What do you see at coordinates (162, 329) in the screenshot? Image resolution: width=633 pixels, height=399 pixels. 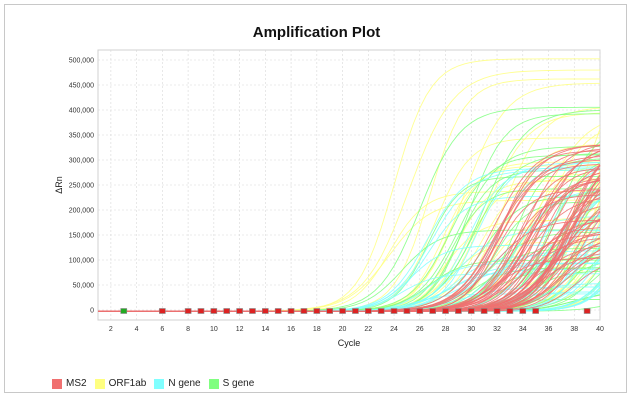 I see `x-tick-label: 6` at bounding box center [162, 329].